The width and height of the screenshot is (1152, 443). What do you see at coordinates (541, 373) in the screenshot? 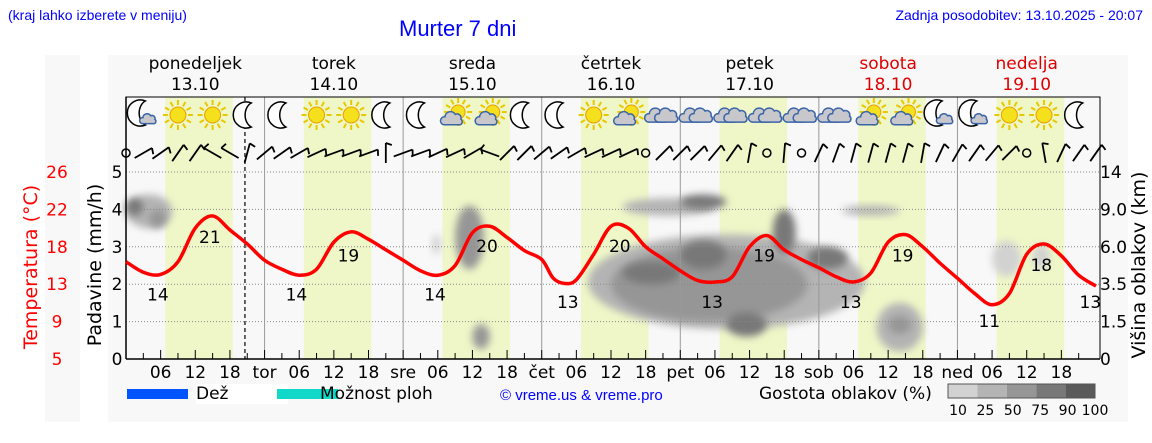
I see `x-tick-label: čet` at bounding box center [541, 373].